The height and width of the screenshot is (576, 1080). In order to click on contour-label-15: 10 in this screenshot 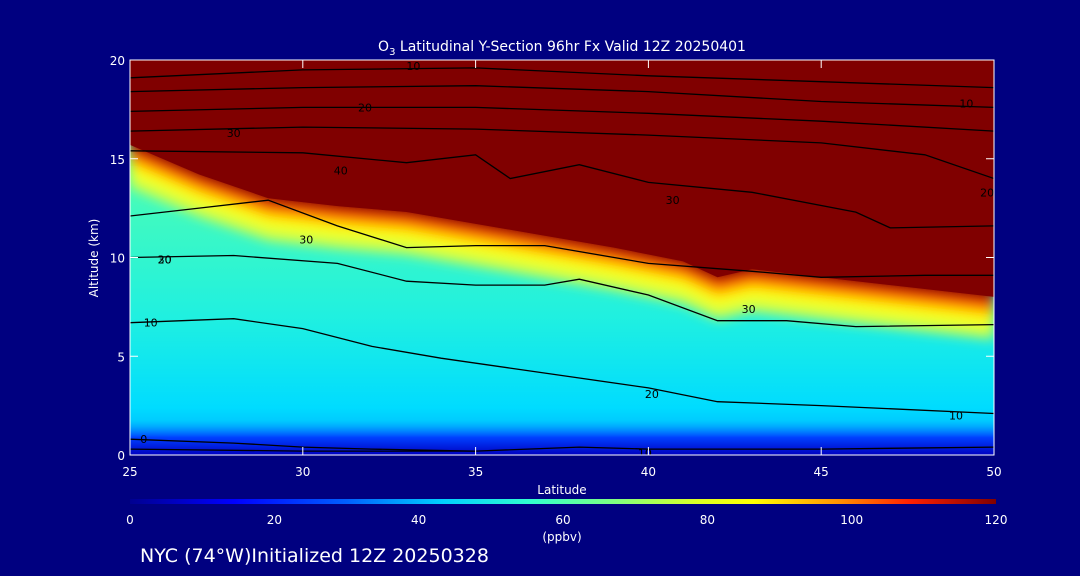, I will do `click(645, 453)`.